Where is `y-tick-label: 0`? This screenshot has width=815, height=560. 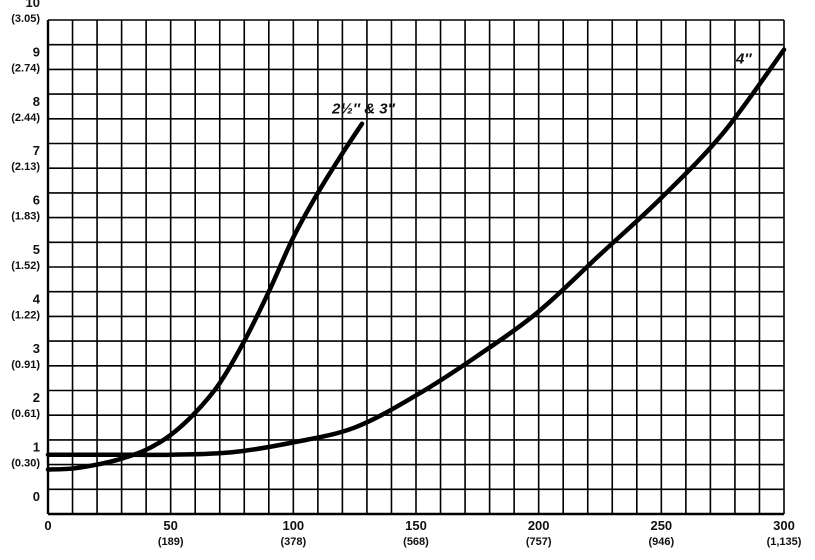
y-tick-label: 0 is located at coordinates (36, 496).